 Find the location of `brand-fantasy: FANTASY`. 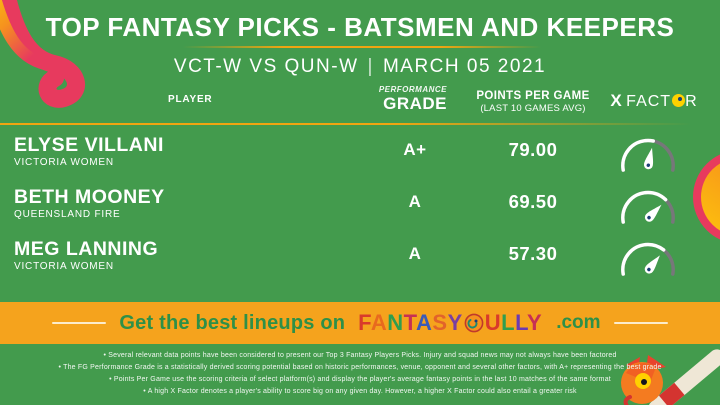

brand-fantasy: FANTASY is located at coordinates (410, 322).